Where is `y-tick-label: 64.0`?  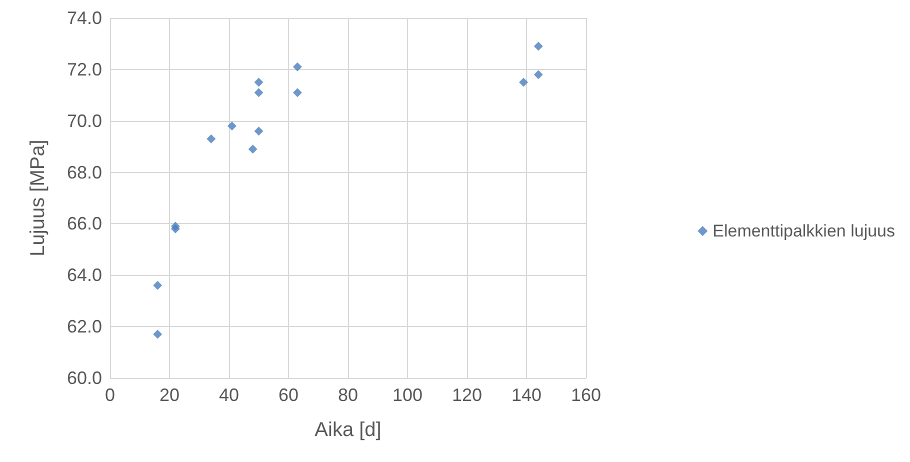 y-tick-label: 64.0 is located at coordinates (84, 275).